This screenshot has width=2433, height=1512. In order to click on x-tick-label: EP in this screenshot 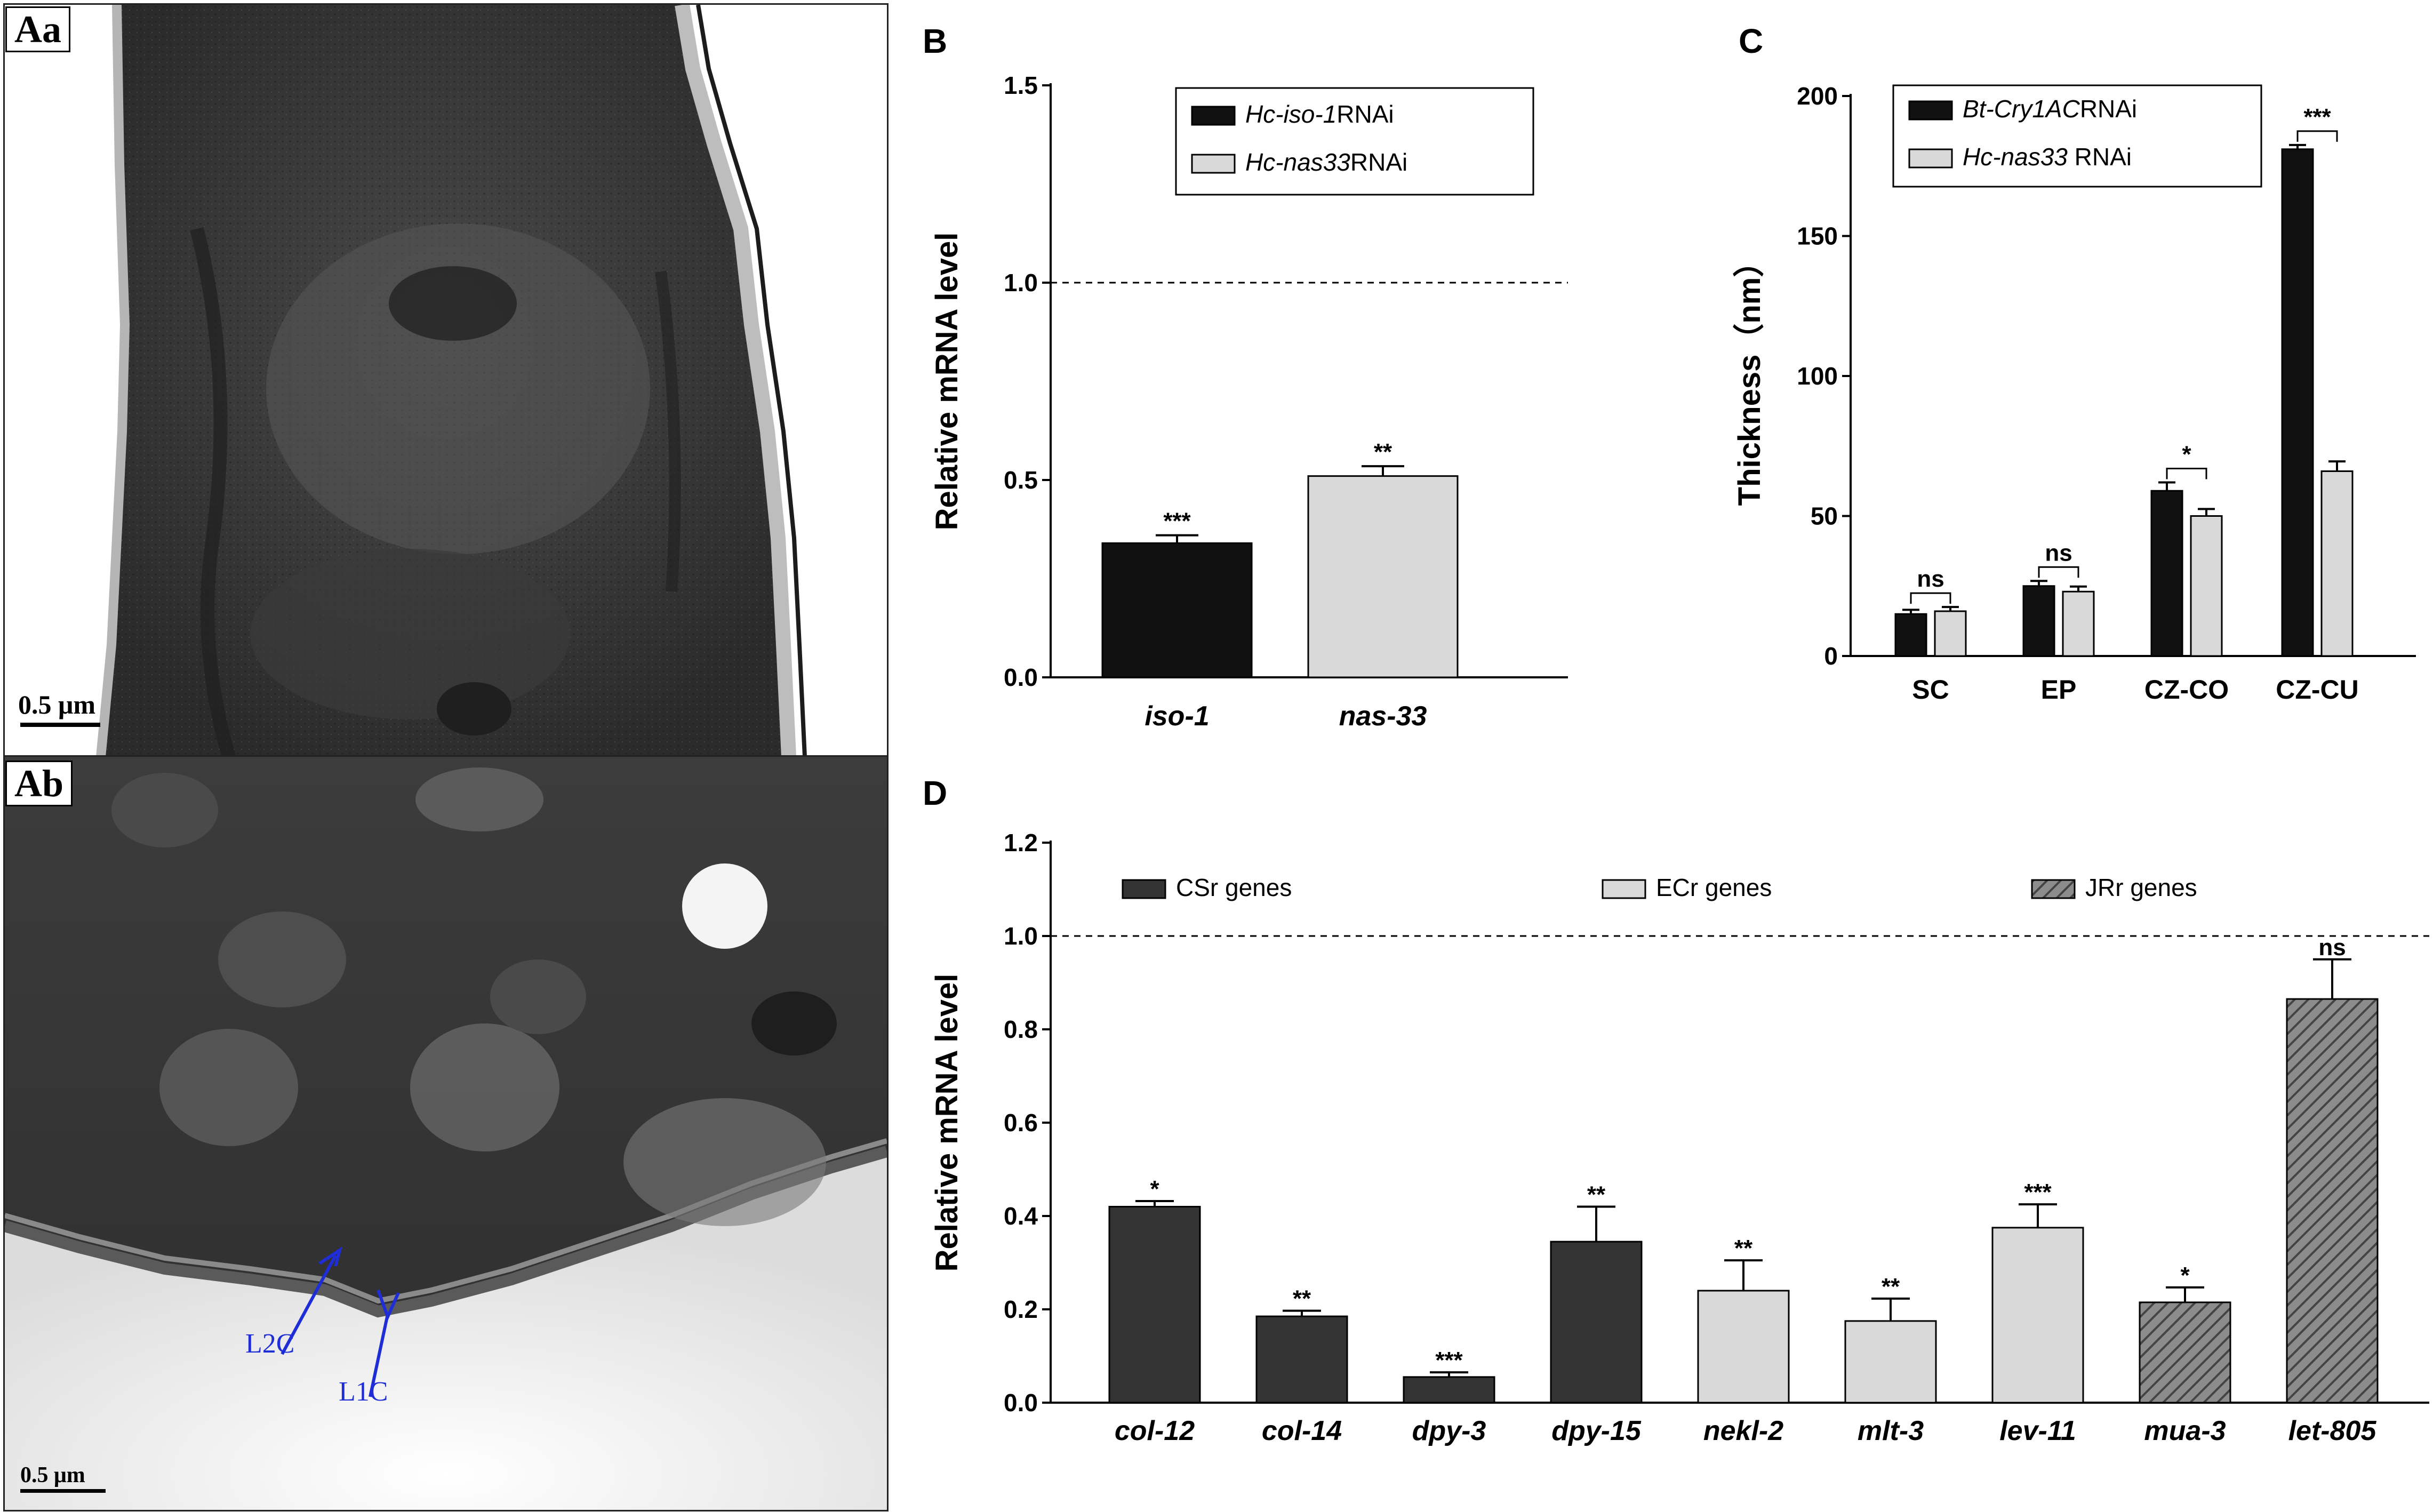, I will do `click(2059, 690)`.